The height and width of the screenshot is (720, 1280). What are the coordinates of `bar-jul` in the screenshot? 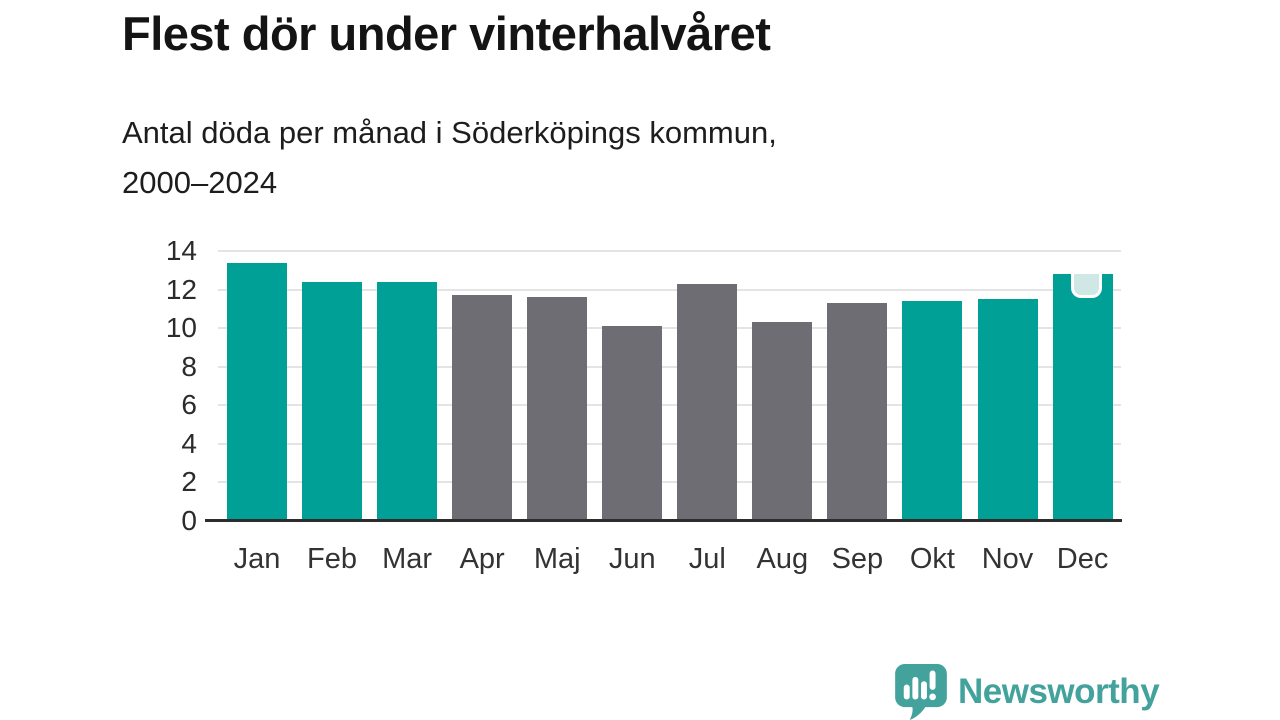 It's located at (707, 402).